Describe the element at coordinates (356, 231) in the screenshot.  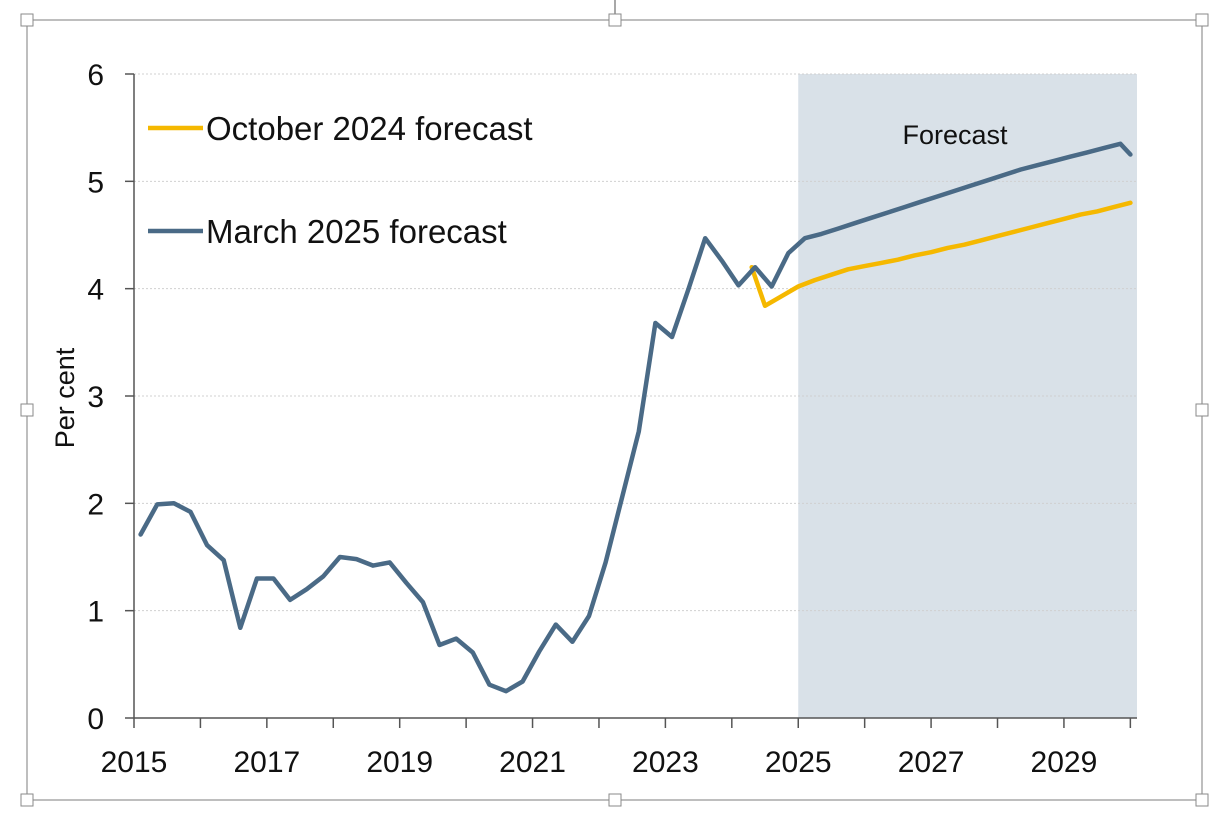
I see `legend-label-march: March 2025 forecast` at that location.